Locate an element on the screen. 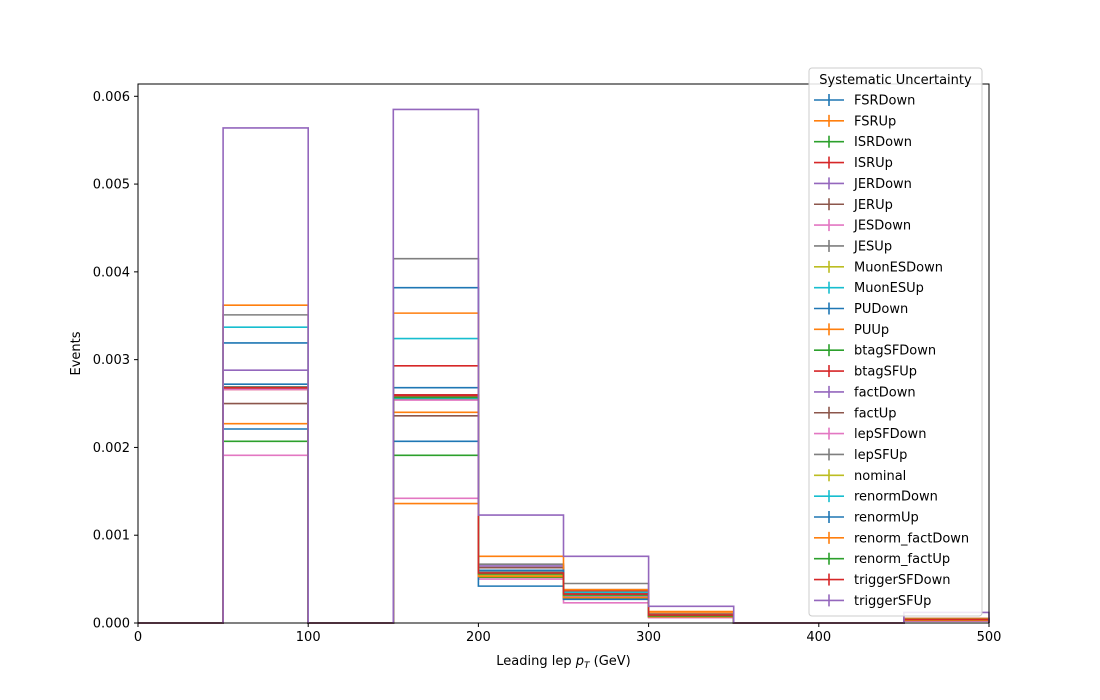 The width and height of the screenshot is (1100, 700). legend-item: ISRDown is located at coordinates (863, 142).